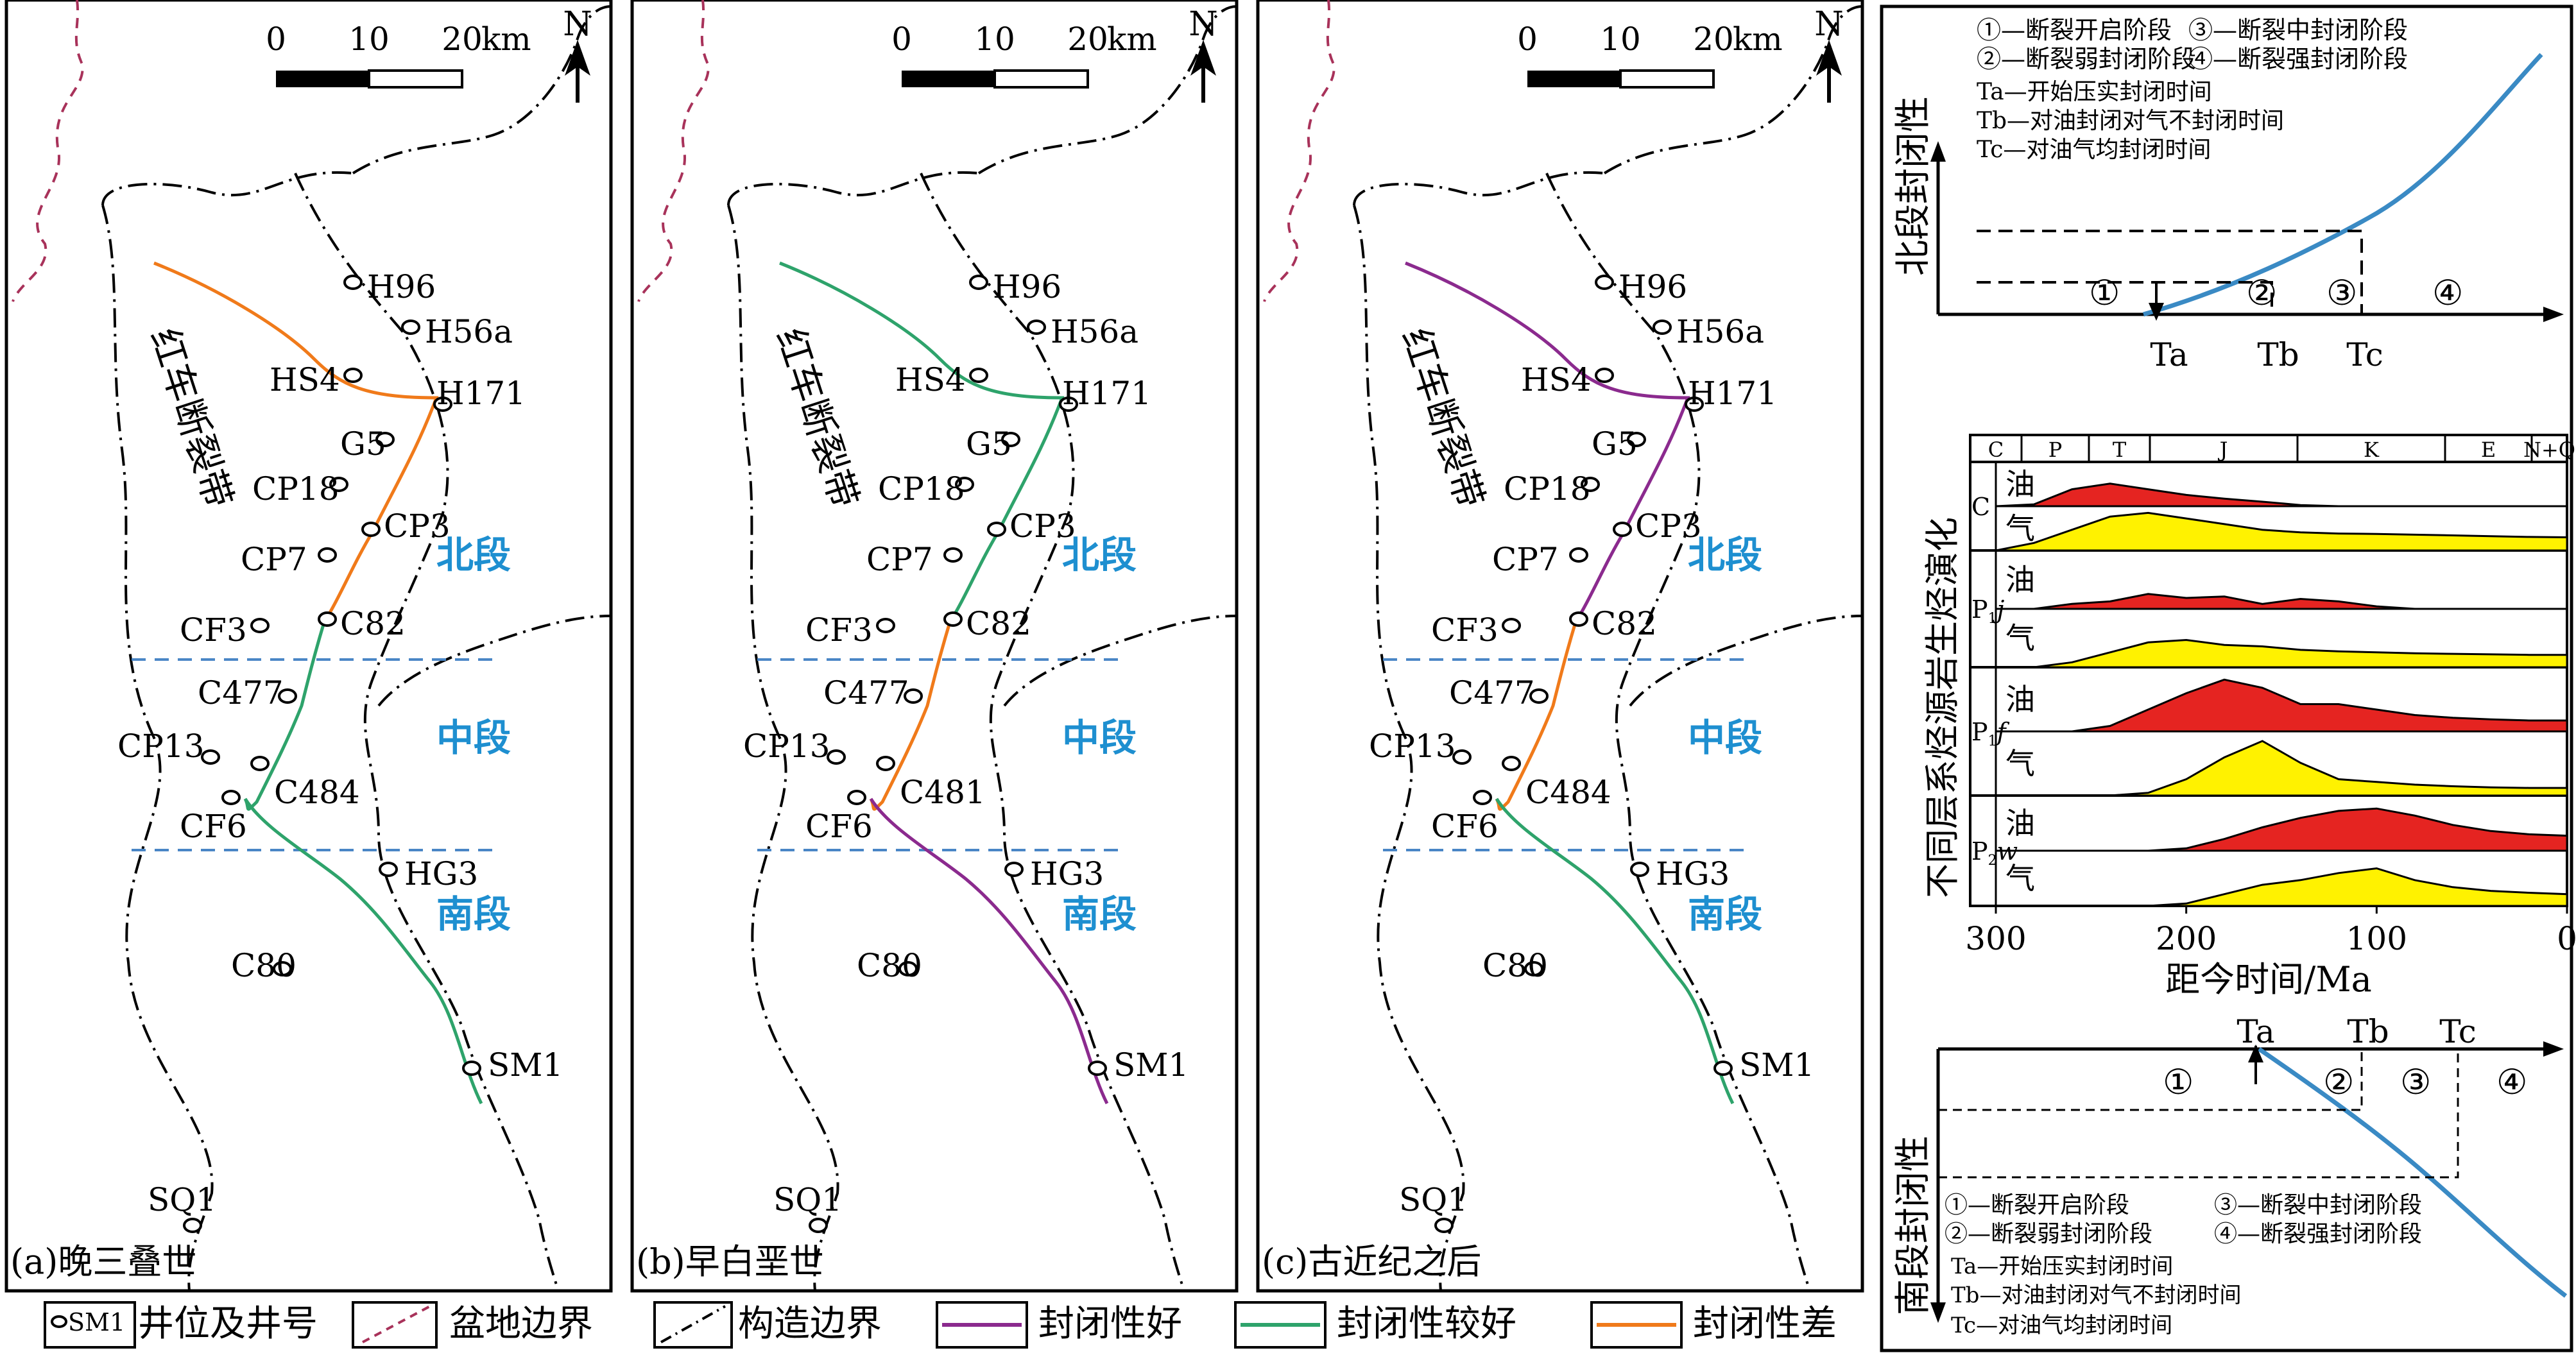  Describe the element at coordinates (2318, 1205) in the screenshot. I see `note: ③—断裂中封闭阶段` at that location.